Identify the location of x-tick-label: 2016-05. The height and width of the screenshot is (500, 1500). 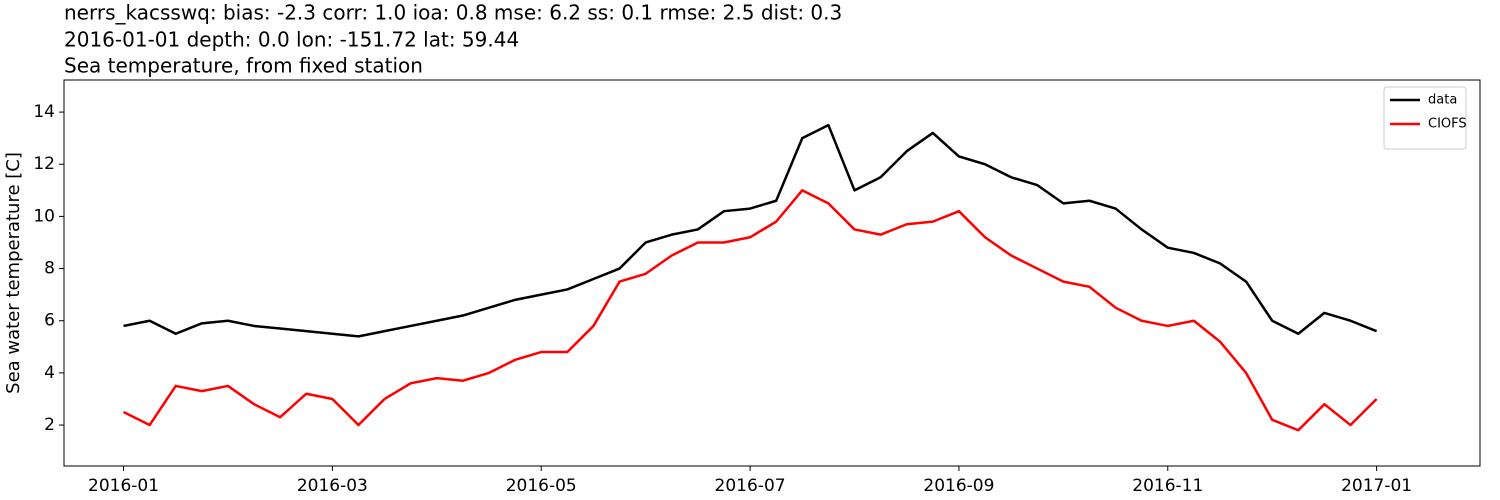
(541, 486).